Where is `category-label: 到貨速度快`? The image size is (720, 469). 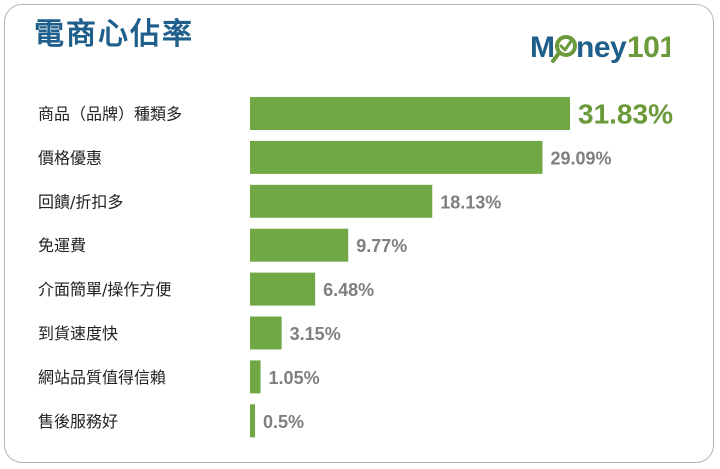
category-label: 到貨速度快 is located at coordinates (78, 333).